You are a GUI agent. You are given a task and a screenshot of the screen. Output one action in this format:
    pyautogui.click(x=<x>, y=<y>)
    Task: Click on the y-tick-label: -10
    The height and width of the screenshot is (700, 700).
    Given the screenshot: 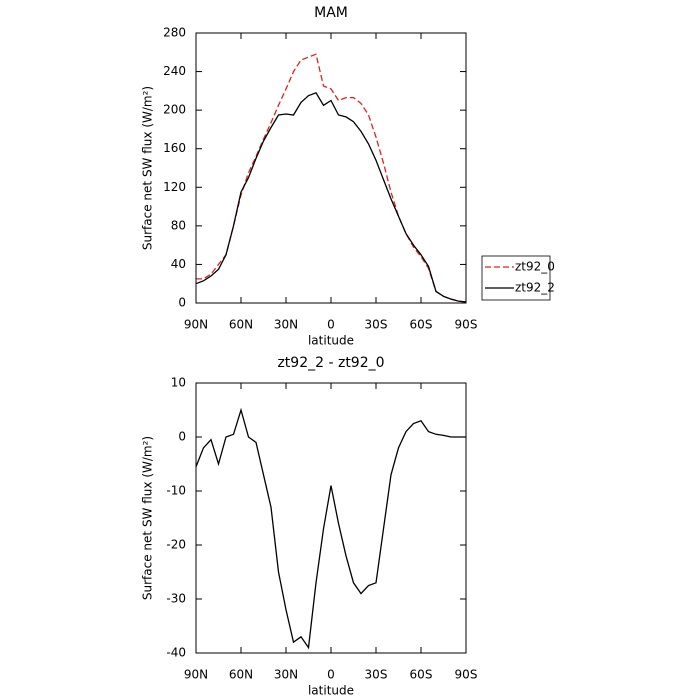 What is the action you would take?
    pyautogui.click(x=176, y=491)
    